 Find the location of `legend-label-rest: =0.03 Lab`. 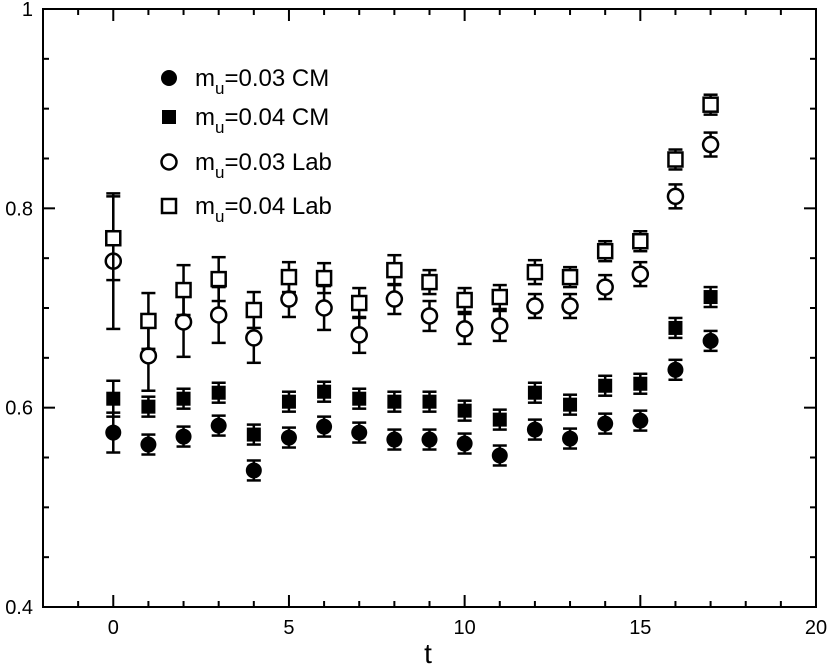

legend-label-rest: =0.03 Lab is located at coordinates (277, 162).